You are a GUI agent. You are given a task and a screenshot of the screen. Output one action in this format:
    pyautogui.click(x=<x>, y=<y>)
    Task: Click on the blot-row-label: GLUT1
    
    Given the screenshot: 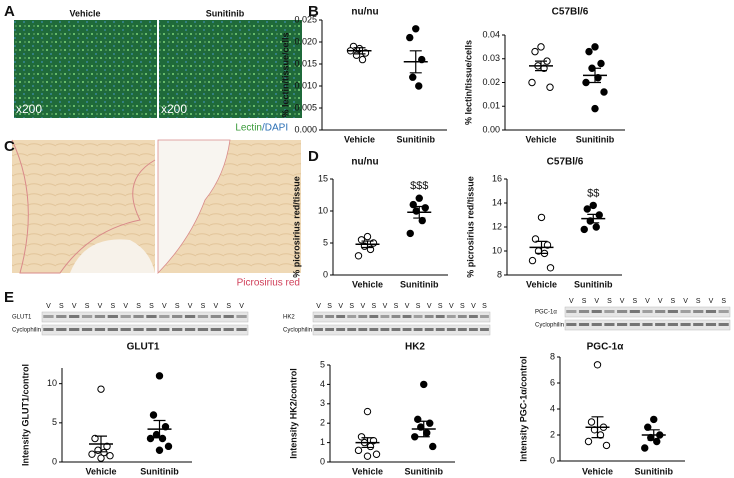 What is the action you would take?
    pyautogui.click(x=22, y=318)
    